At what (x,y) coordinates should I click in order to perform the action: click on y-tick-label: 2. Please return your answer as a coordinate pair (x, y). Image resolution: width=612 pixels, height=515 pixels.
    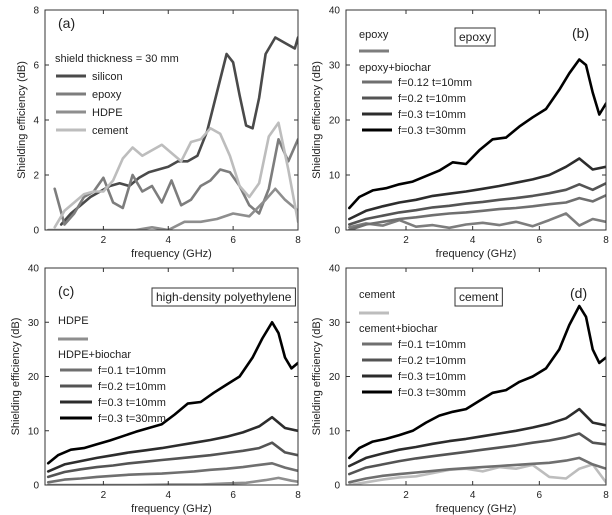
    Looking at the image, I should click on (36, 176).